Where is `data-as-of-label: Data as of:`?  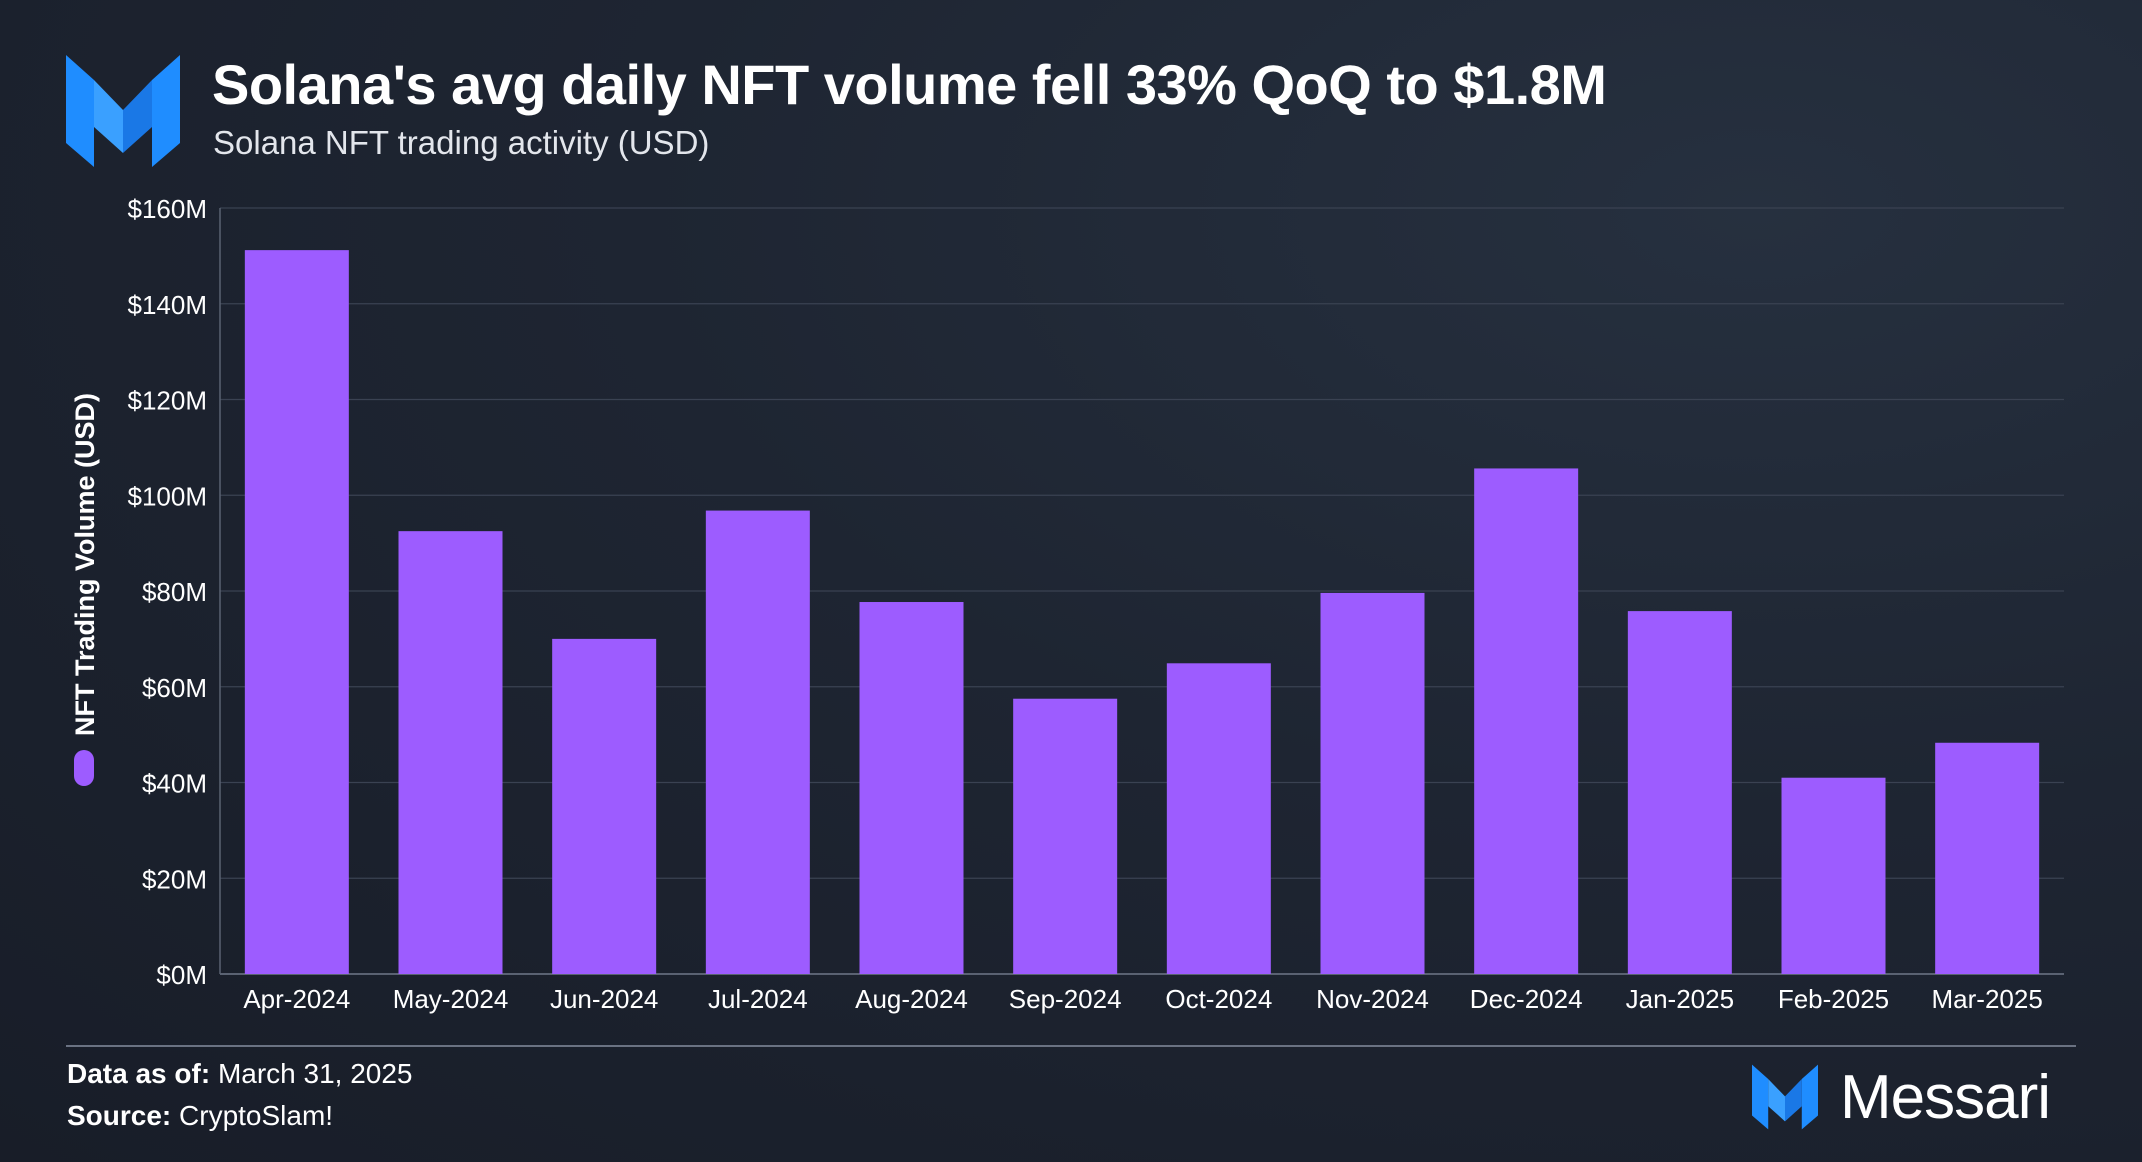
data-as-of-label: Data as of: is located at coordinates (139, 1073).